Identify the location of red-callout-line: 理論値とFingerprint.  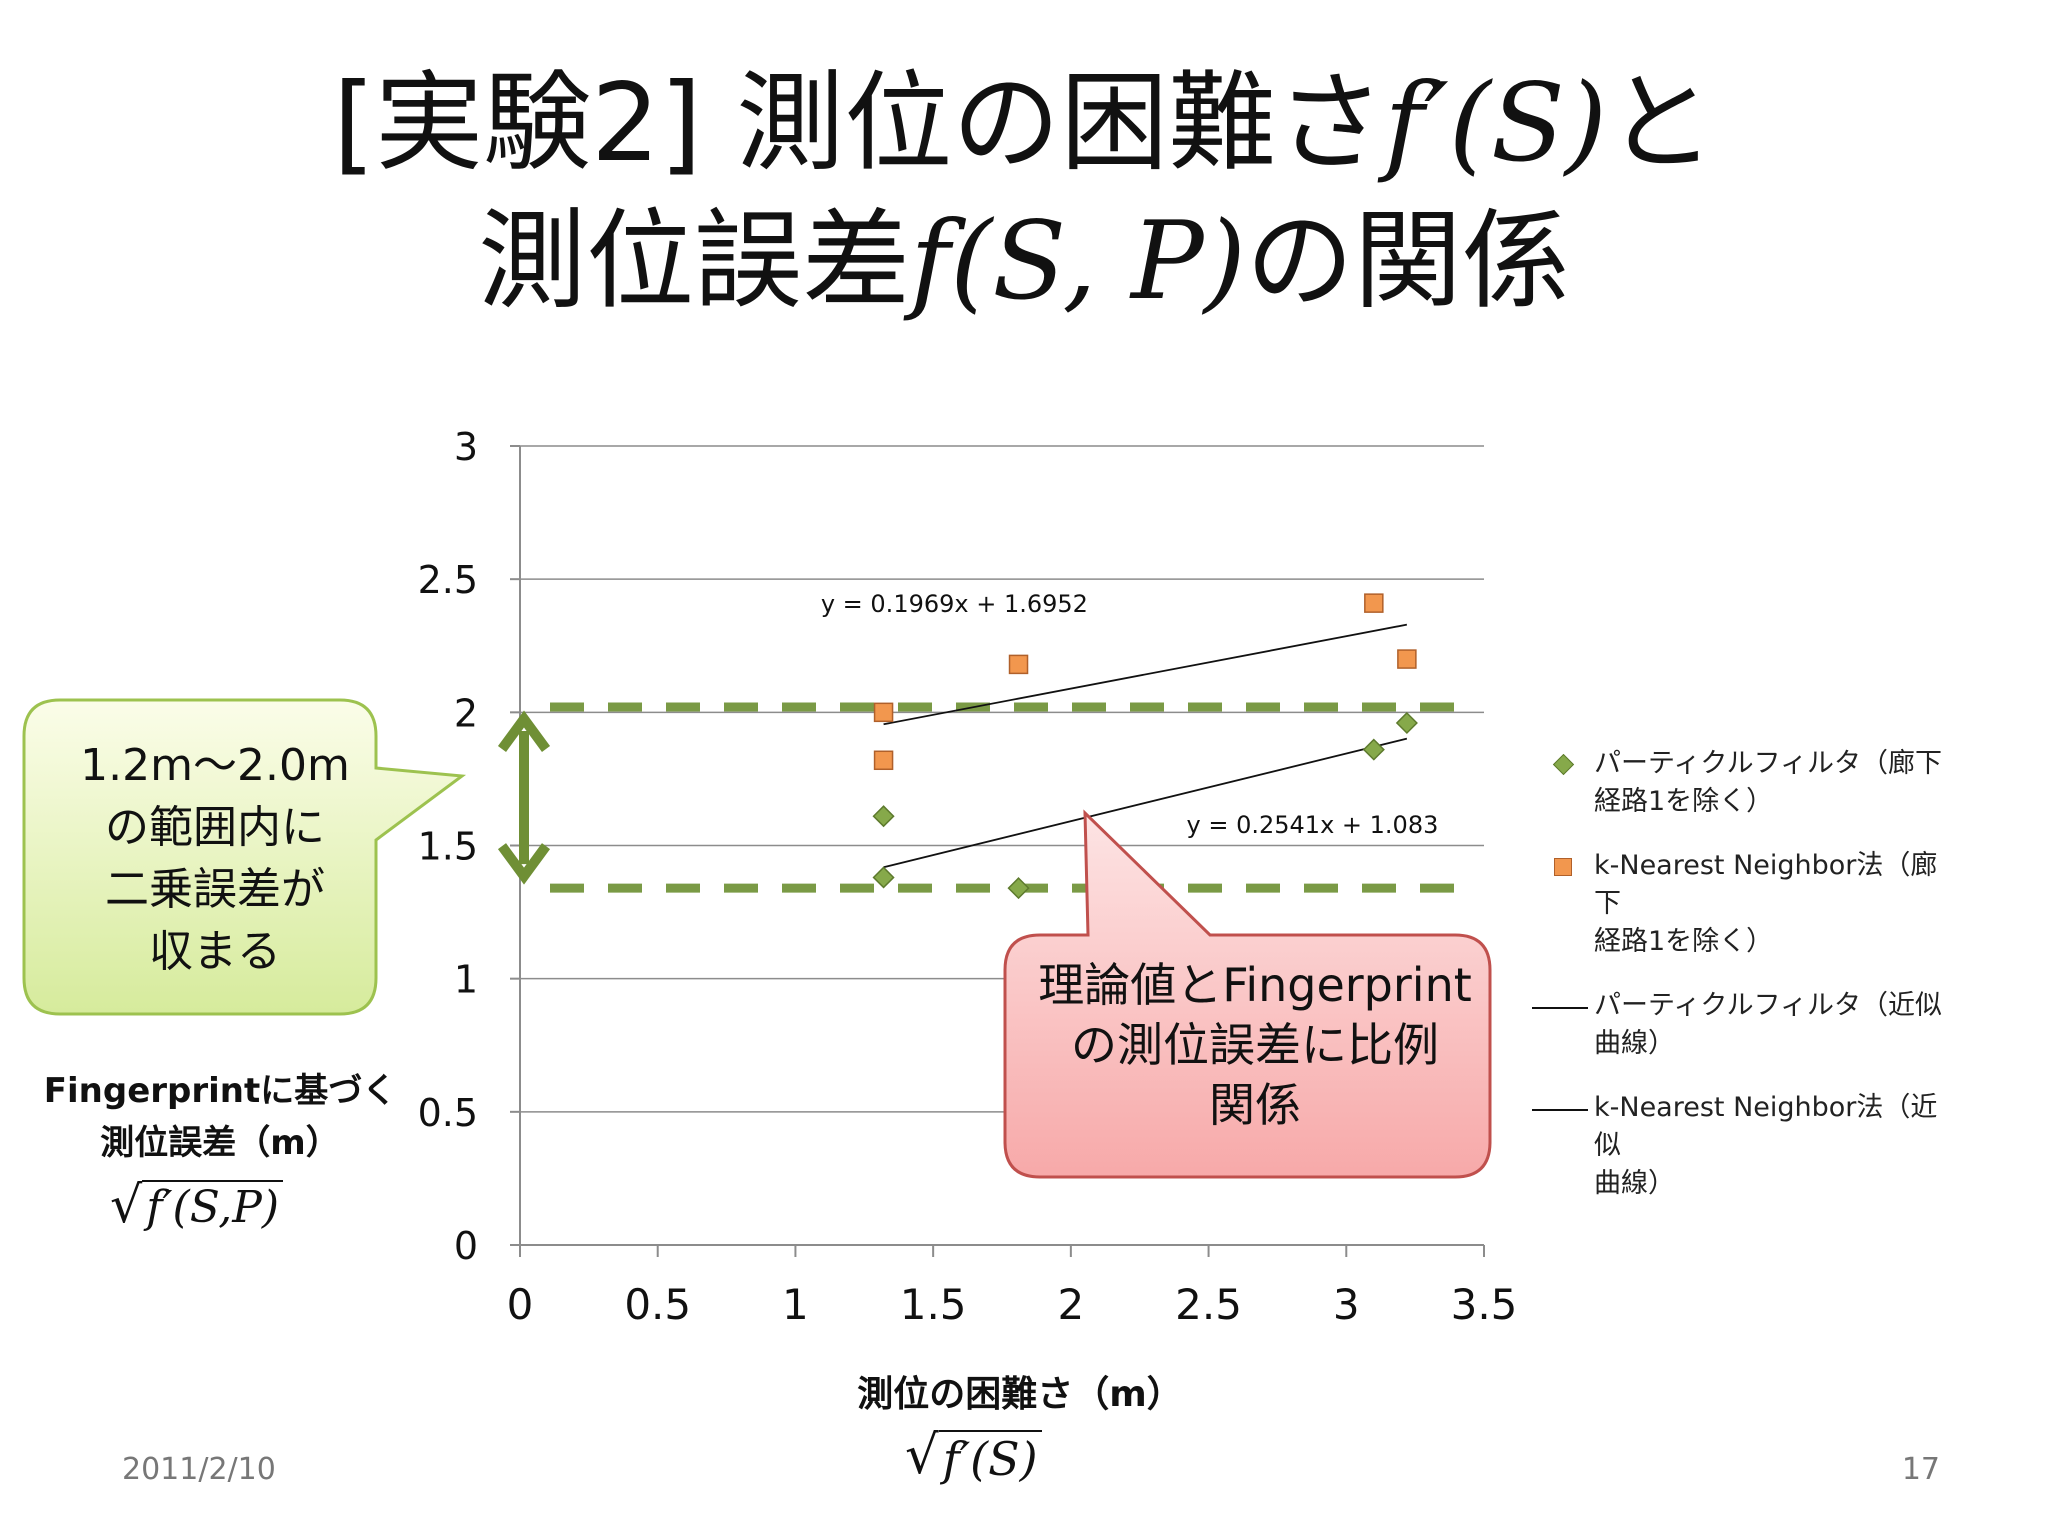
(1255, 985).